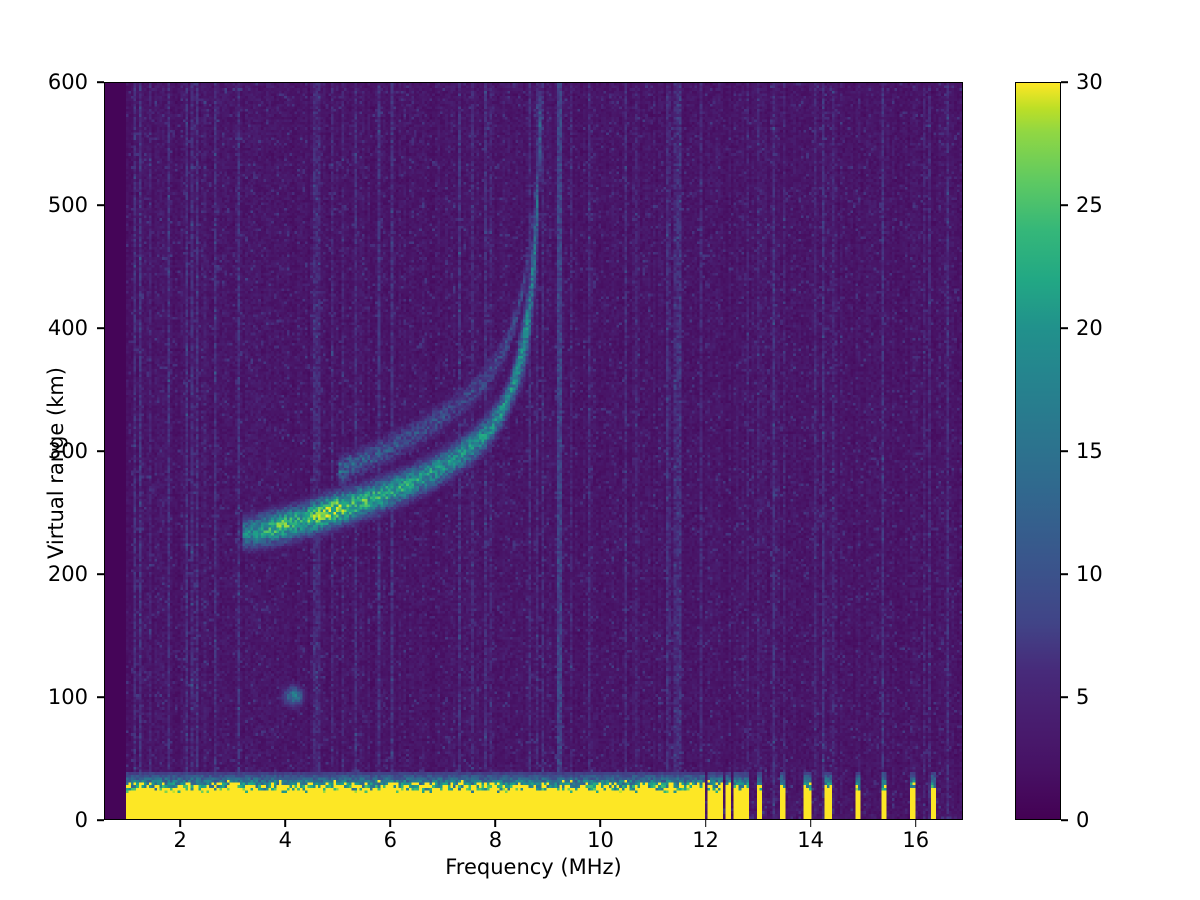 This screenshot has width=1200, height=900. What do you see at coordinates (705, 840) in the screenshot?
I see `x-axis-tick-label: 12` at bounding box center [705, 840].